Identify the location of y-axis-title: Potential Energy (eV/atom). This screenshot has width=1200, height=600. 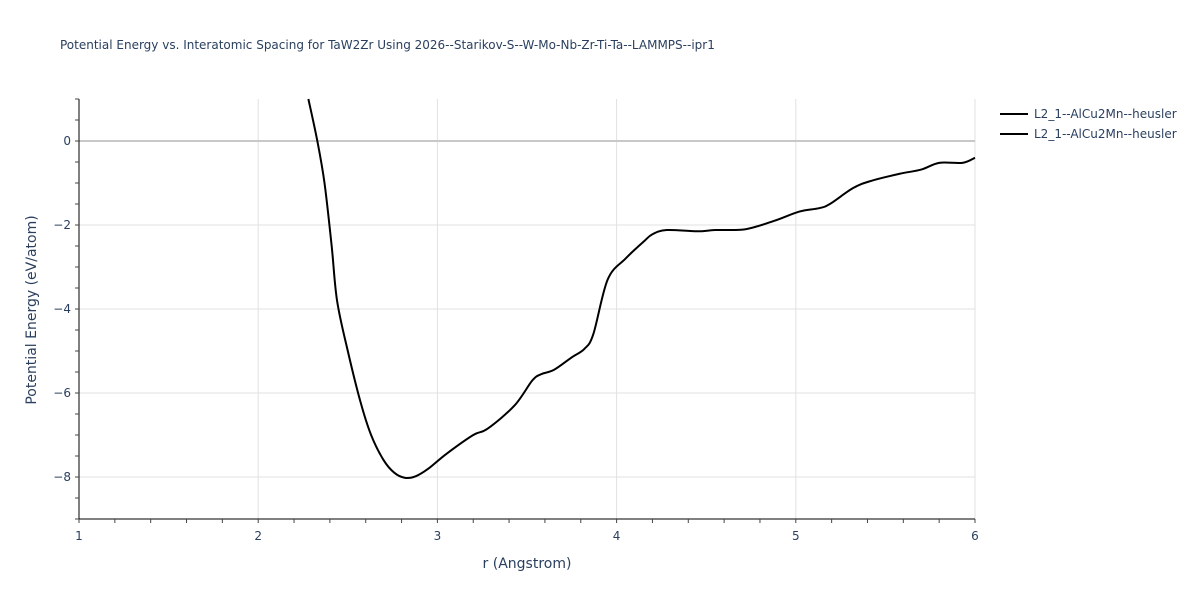
(32, 309).